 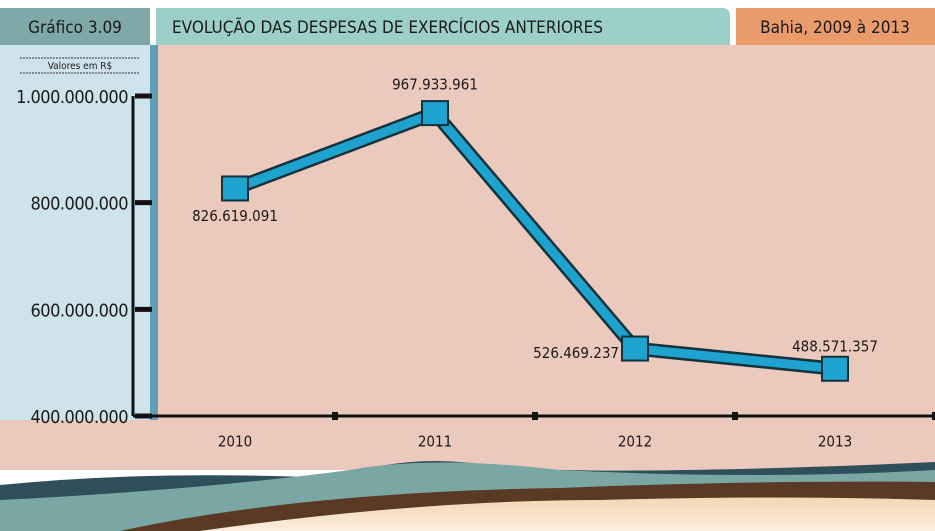 I want to click on x-tick-label: 2012, so click(x=635, y=442).